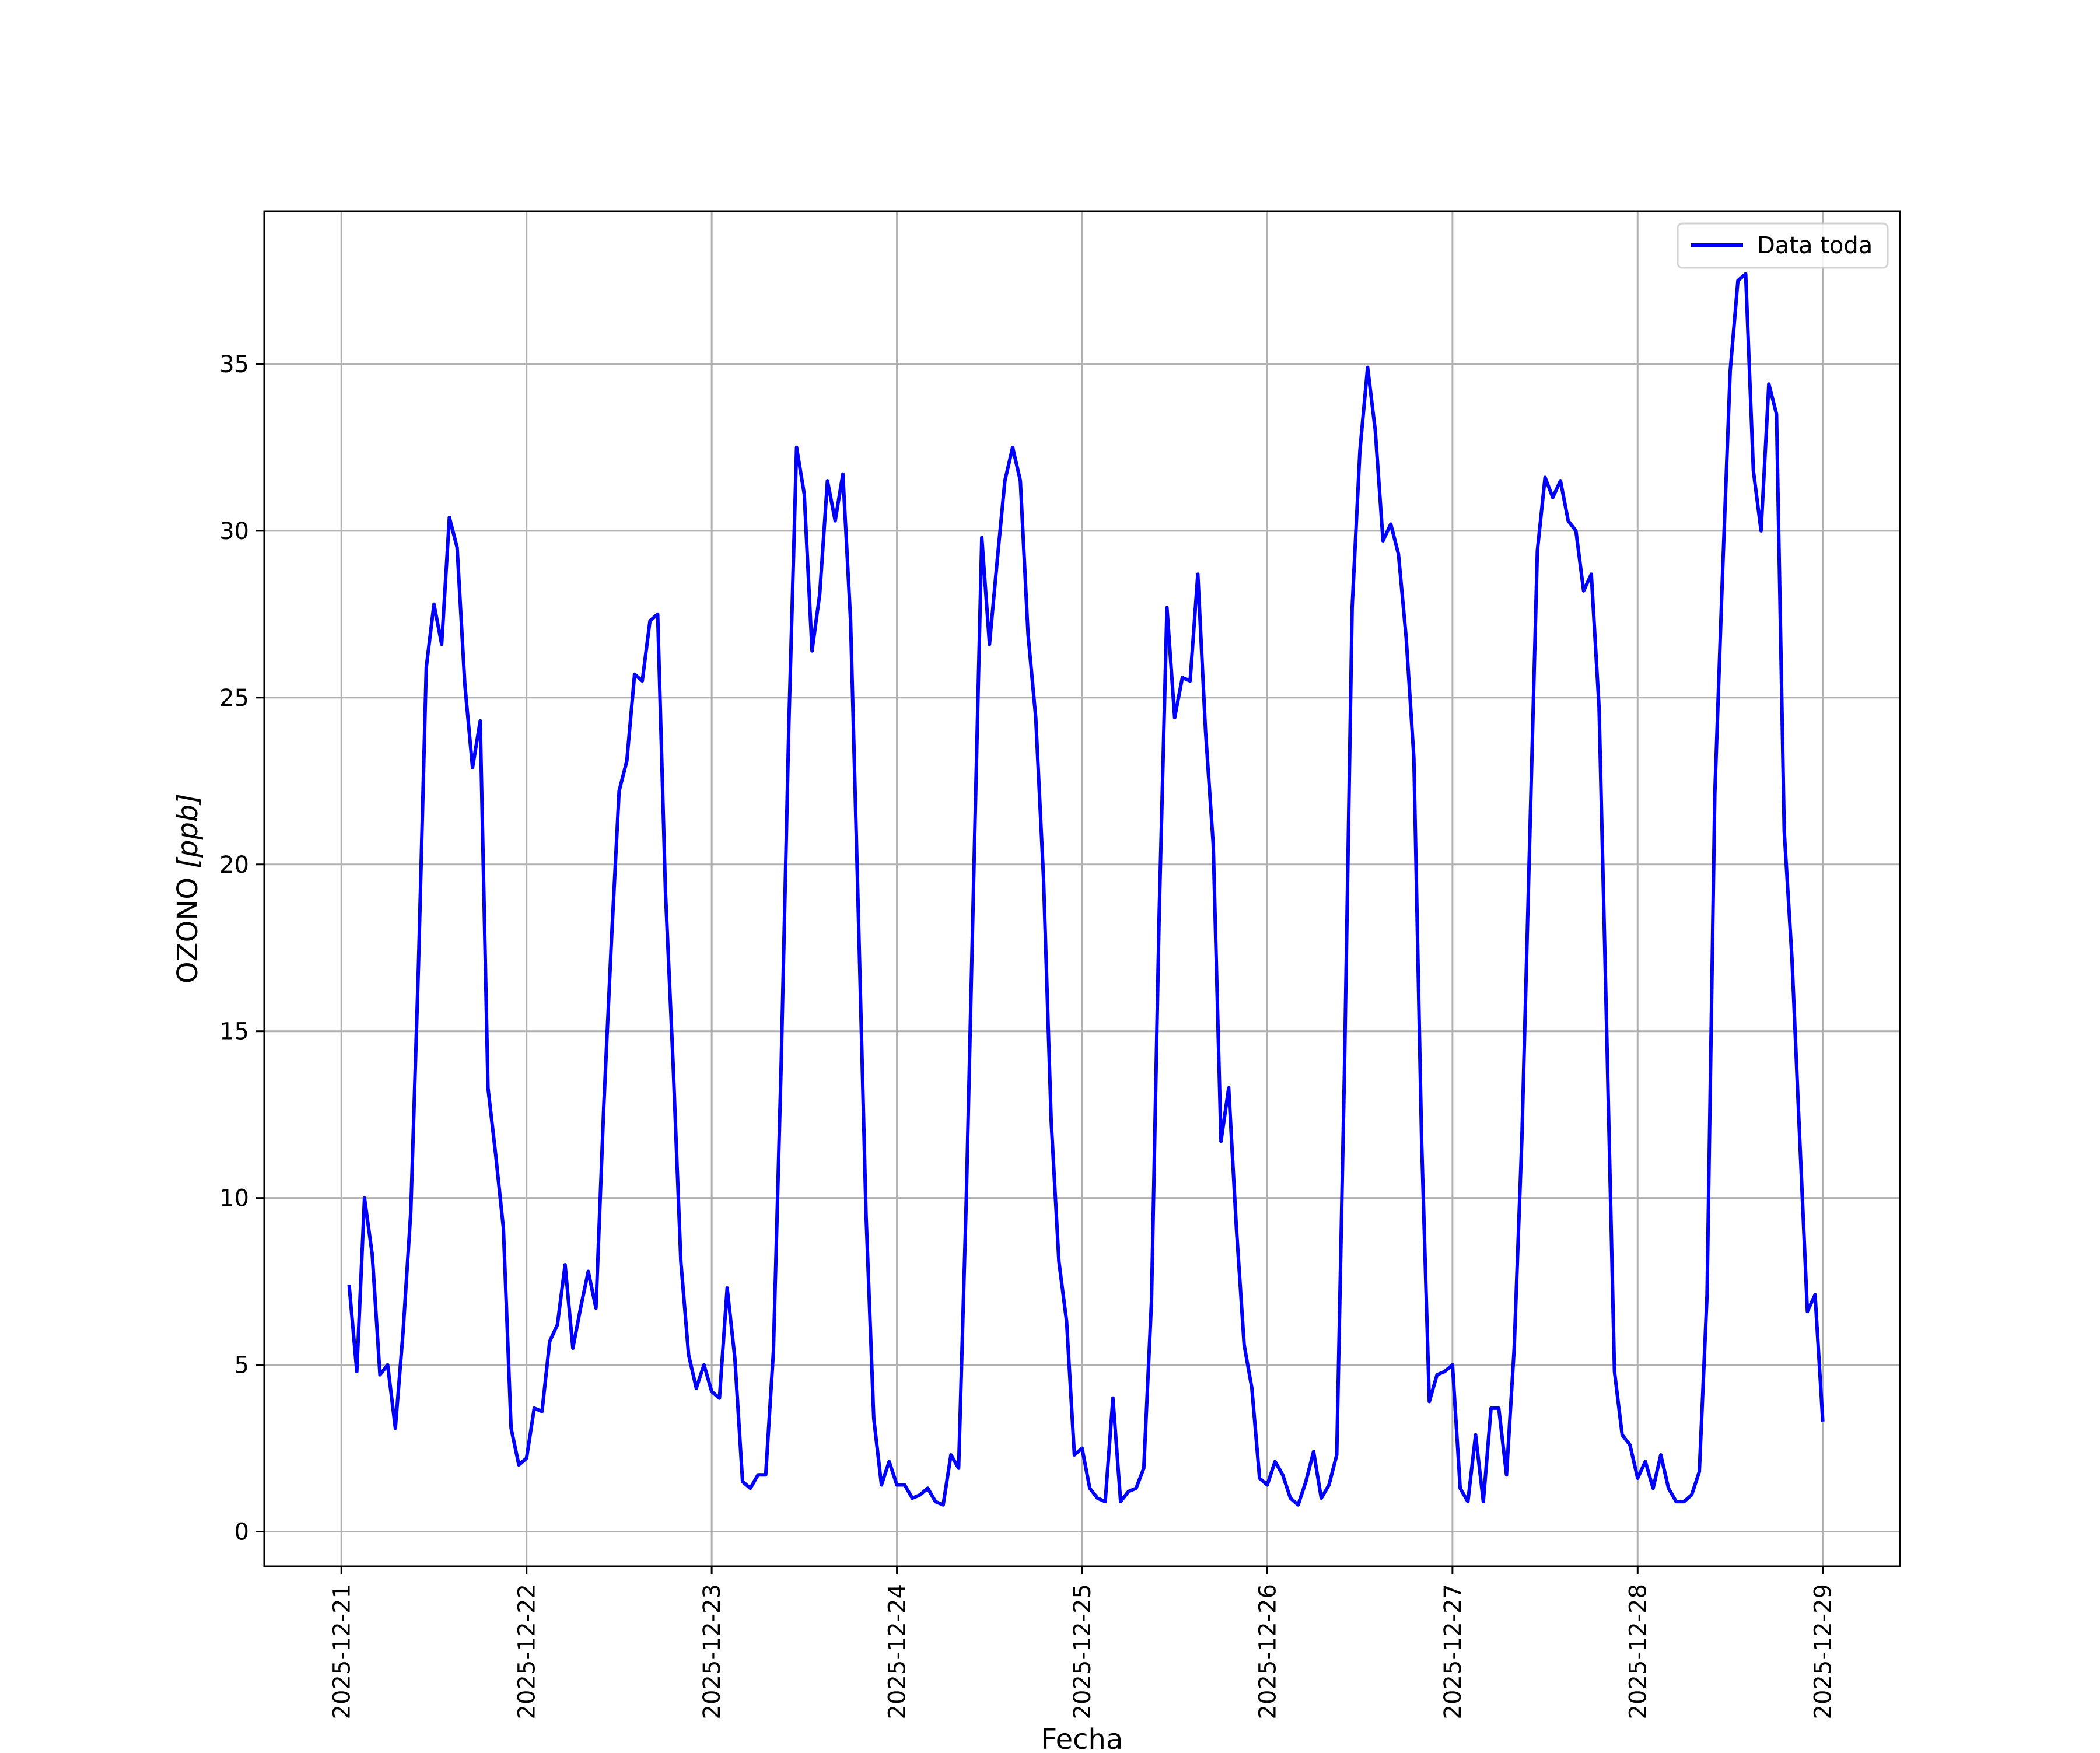 The image size is (2100, 1753). I want to click on y-tick-label: 10, so click(234, 1198).